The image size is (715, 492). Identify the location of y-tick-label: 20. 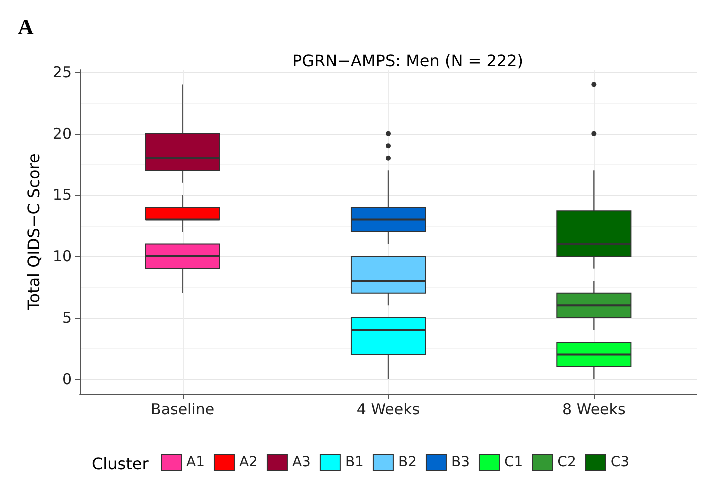
(62, 133).